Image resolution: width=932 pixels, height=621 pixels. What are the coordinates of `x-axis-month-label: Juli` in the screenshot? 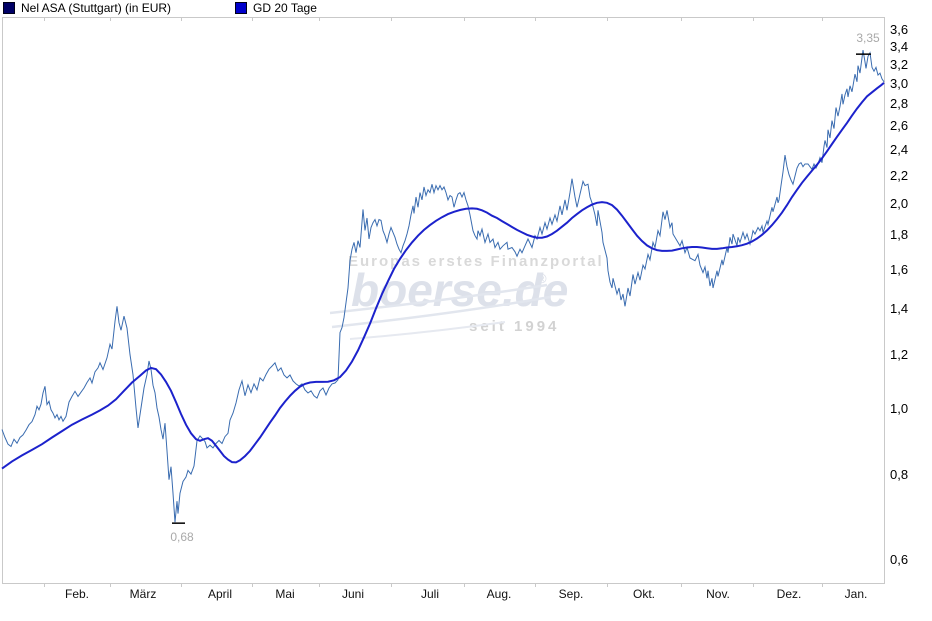 It's located at (430, 594).